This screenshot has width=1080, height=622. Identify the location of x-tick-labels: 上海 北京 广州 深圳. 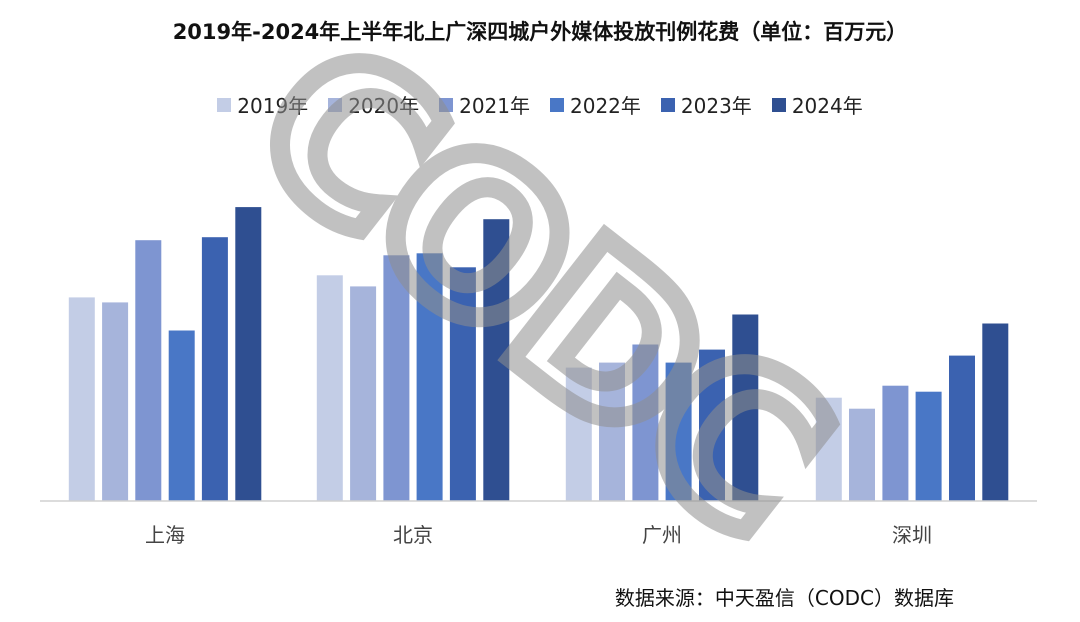
(538, 535).